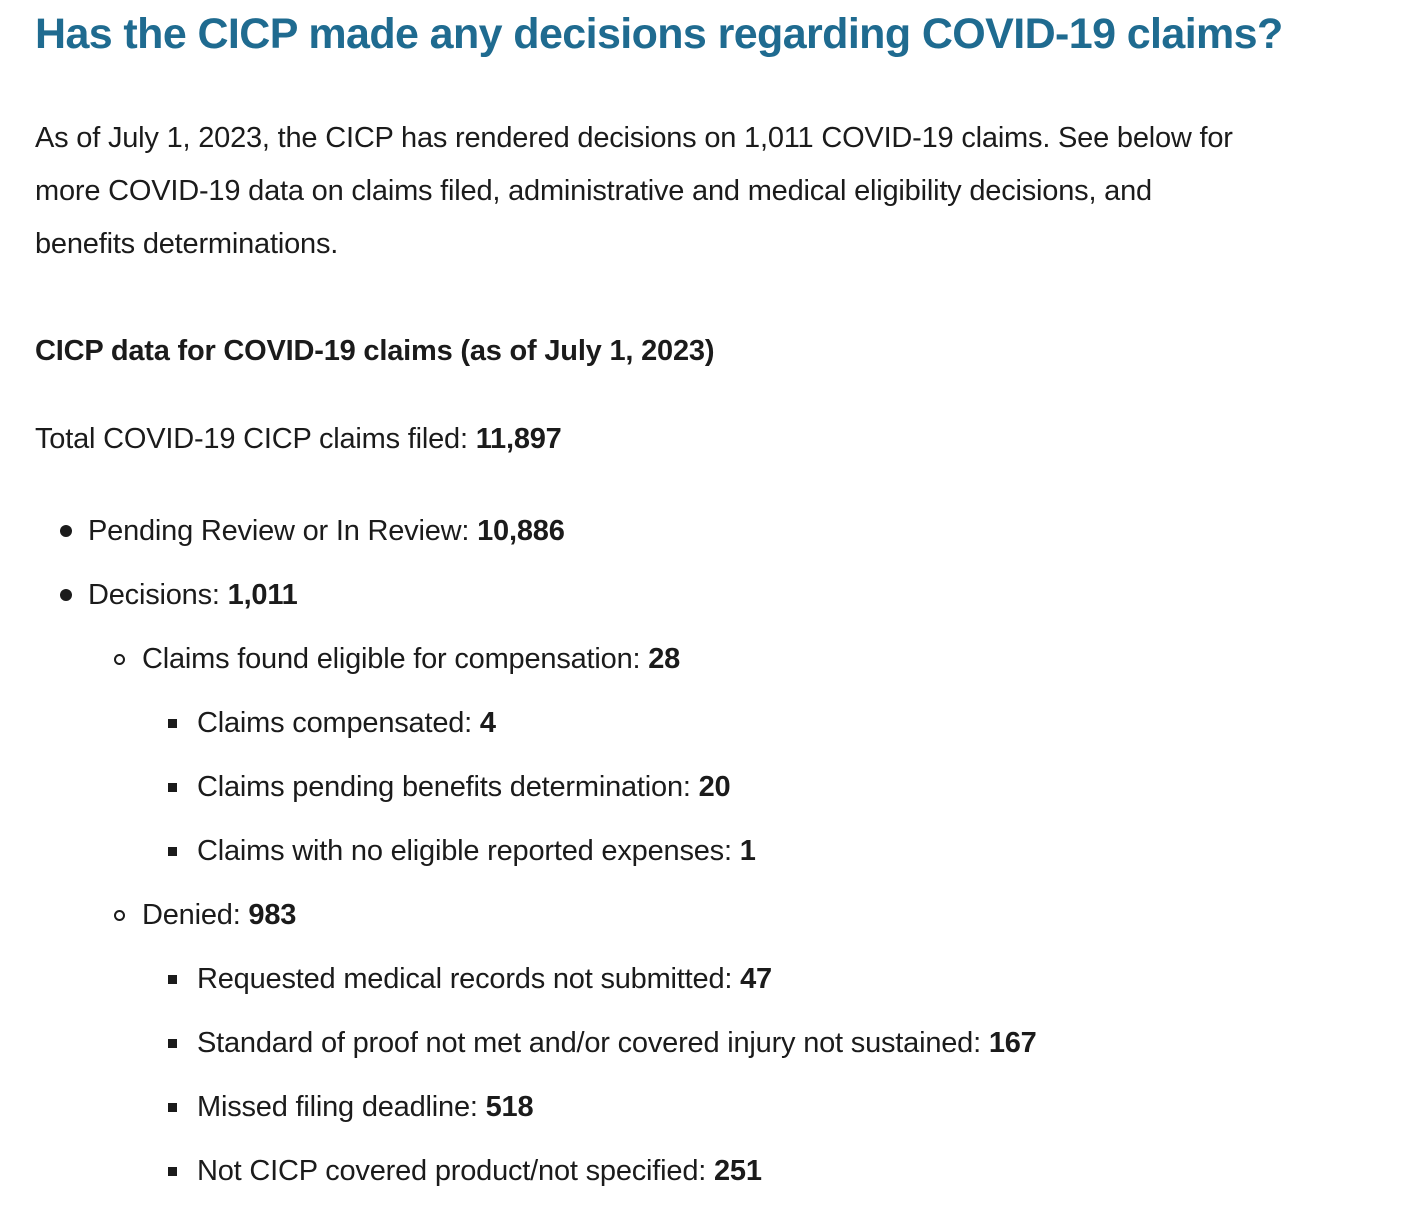 This screenshot has height=1214, width=1416. I want to click on item-value: 47, so click(756, 978).